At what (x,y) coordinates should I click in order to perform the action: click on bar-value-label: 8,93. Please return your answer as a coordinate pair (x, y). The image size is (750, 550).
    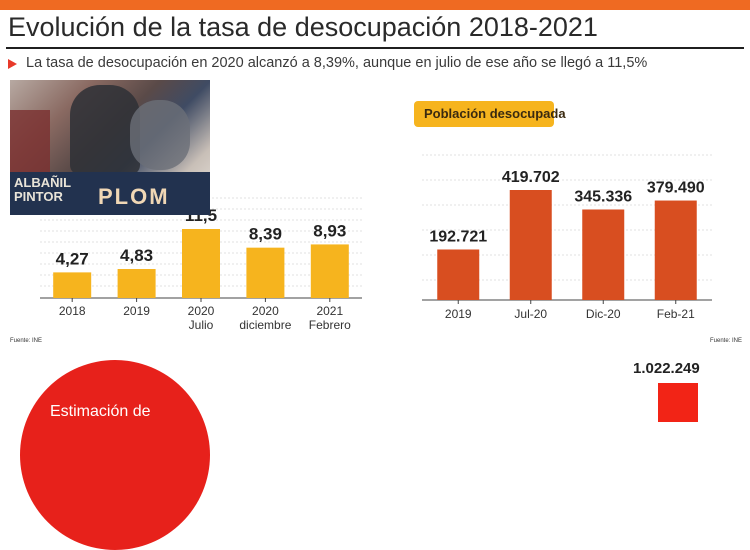
    Looking at the image, I should click on (329, 230).